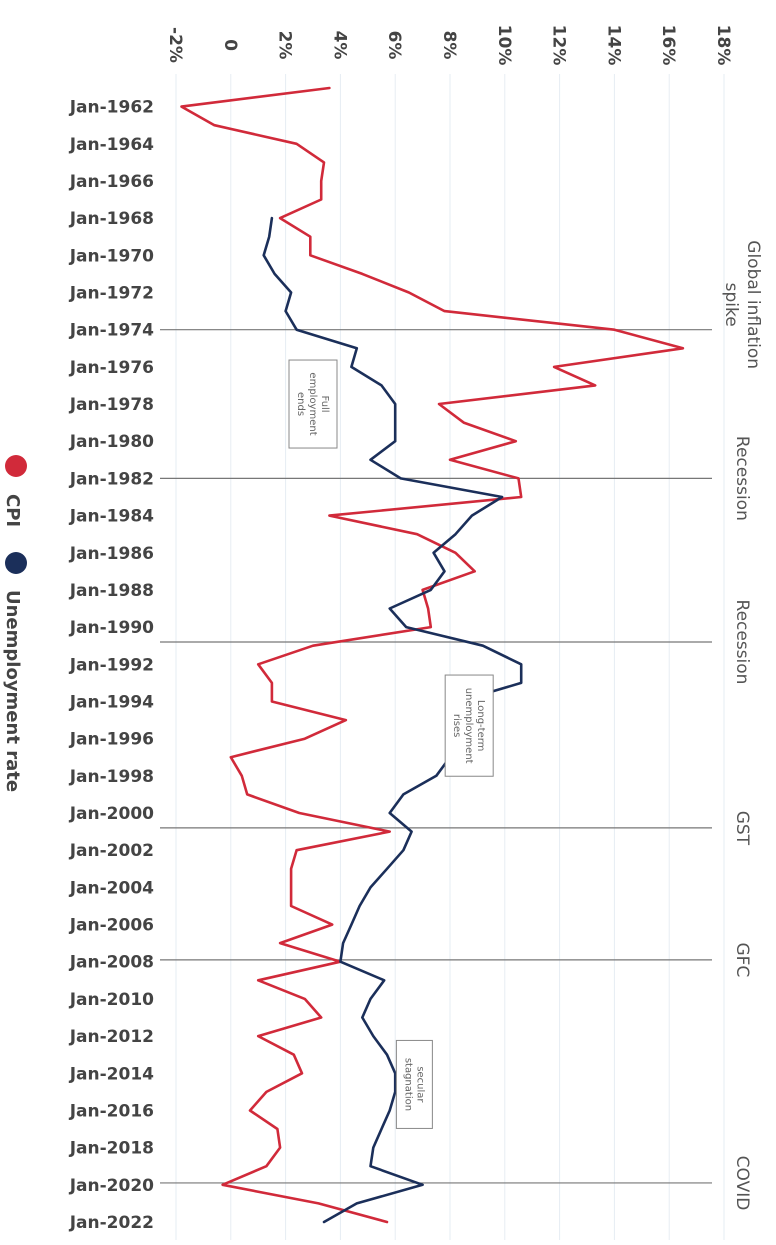 Image resolution: width=776 pixels, height=1245 pixels. What do you see at coordinates (339, 45) in the screenshot?
I see `value-tick-label: 4%` at bounding box center [339, 45].